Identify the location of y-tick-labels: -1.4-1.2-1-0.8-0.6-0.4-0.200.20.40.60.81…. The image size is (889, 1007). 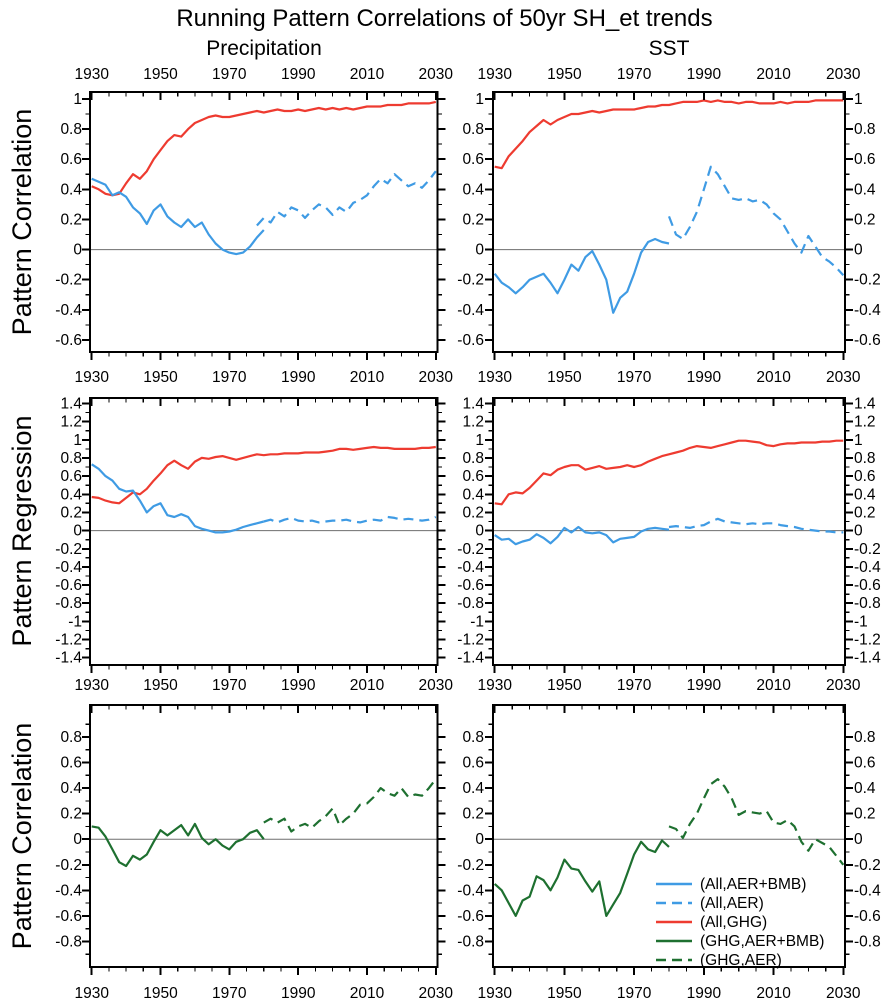
(68, 530).